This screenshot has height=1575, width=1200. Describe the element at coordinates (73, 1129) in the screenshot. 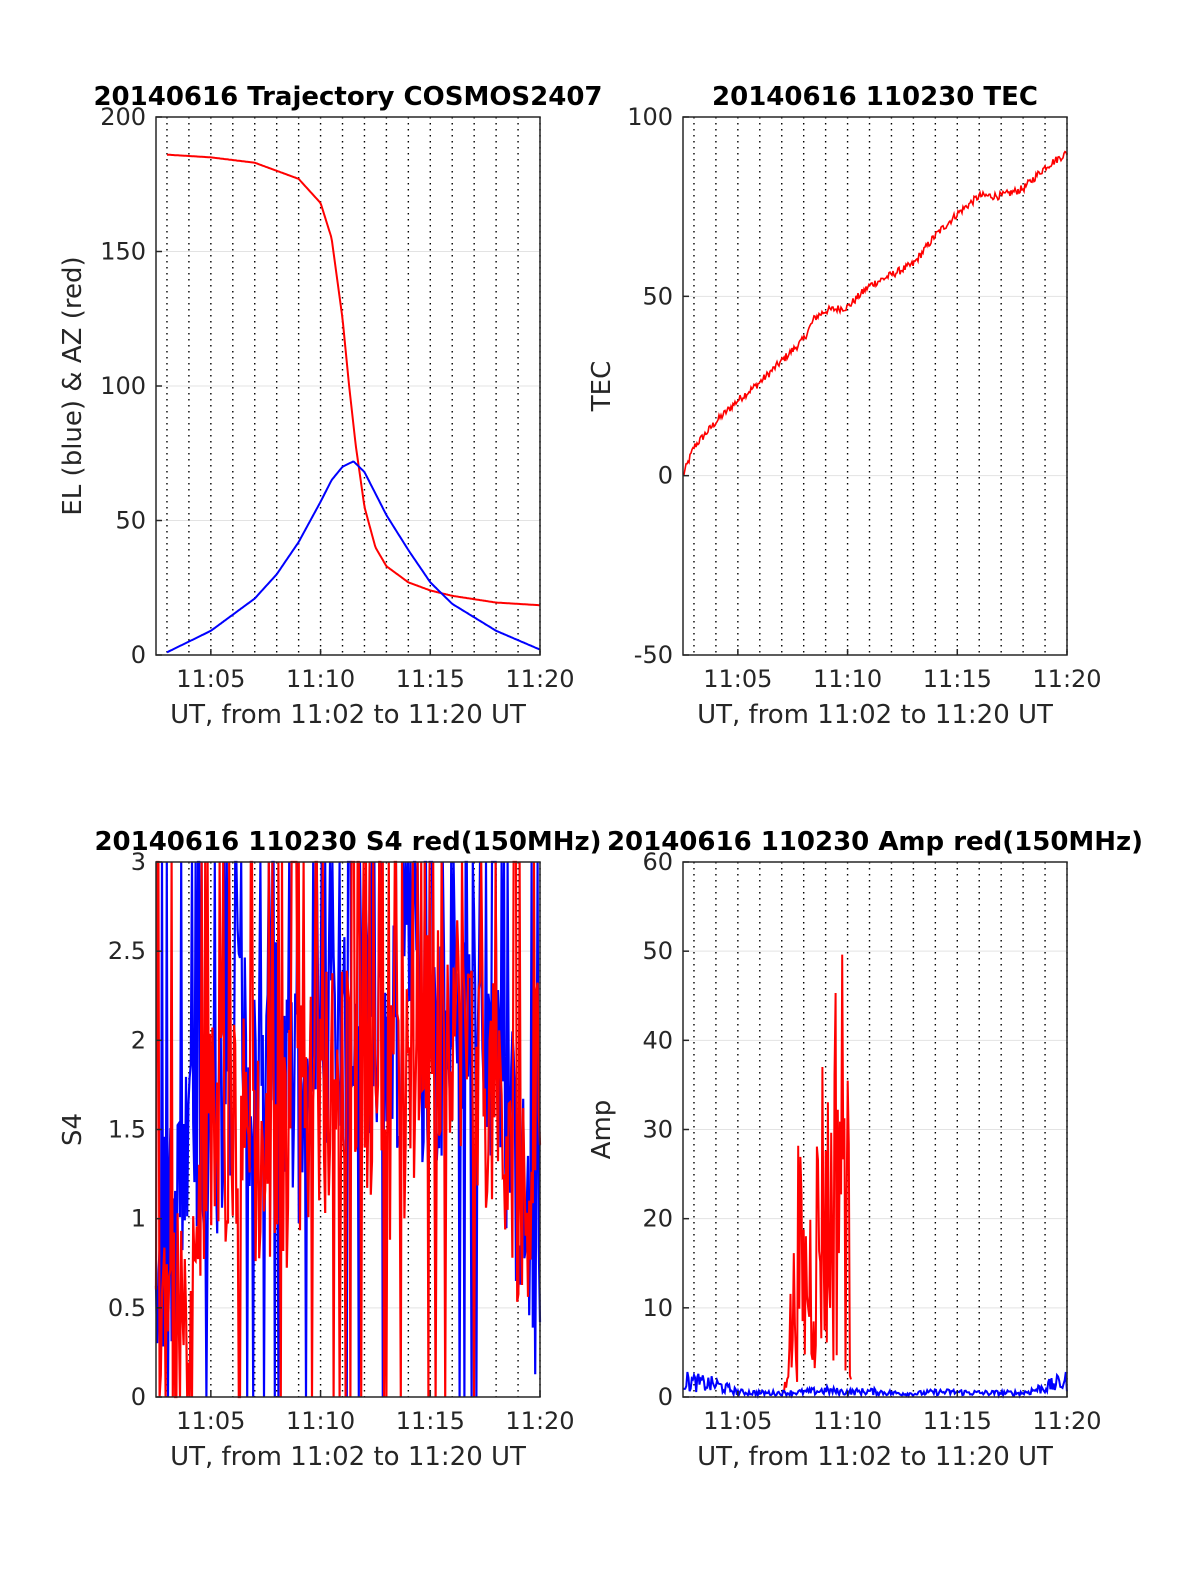

I see `y-axis-label: S4` at that location.